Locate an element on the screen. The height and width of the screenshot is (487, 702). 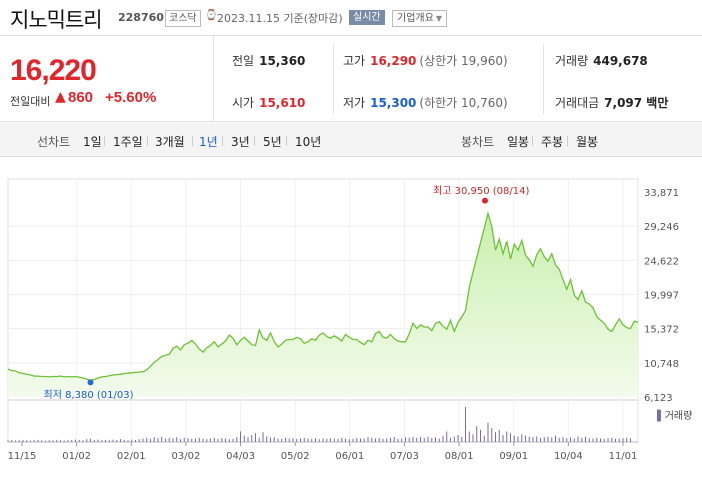
realtime-button: 실시간 is located at coordinates (367, 17).